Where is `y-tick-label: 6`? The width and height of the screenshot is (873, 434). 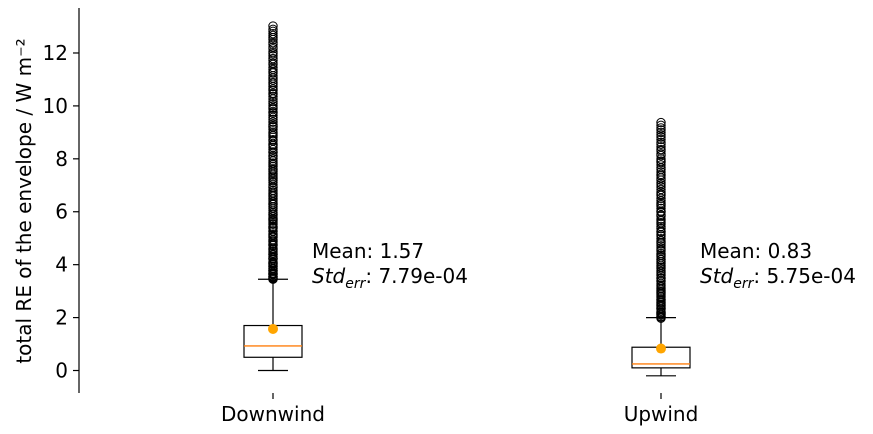 y-tick-label: 6 is located at coordinates (61, 212).